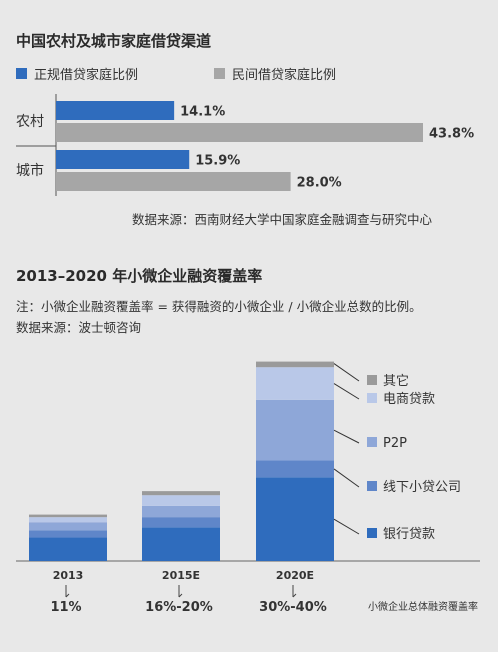  I want to click on legend-item-informal: 民间借贷家庭比例, so click(275, 73).